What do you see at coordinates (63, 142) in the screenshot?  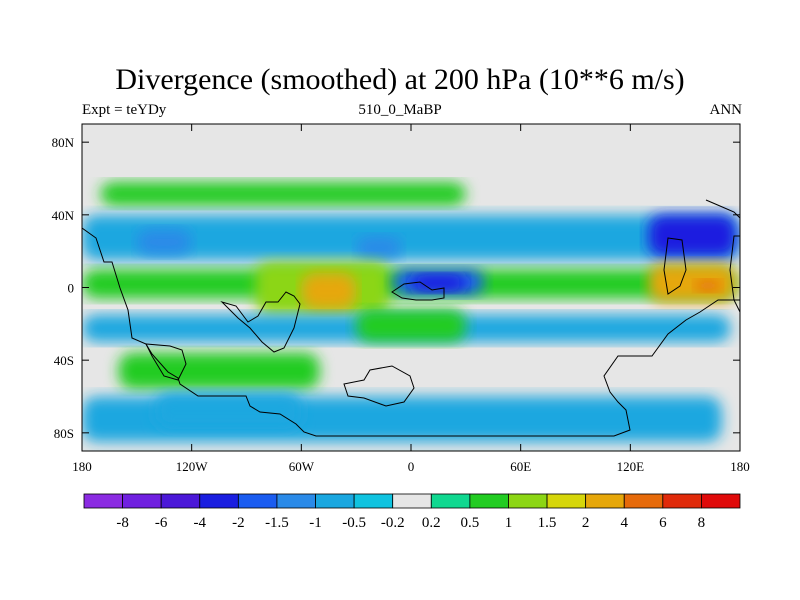 I see `y-tick-label: 80N` at bounding box center [63, 142].